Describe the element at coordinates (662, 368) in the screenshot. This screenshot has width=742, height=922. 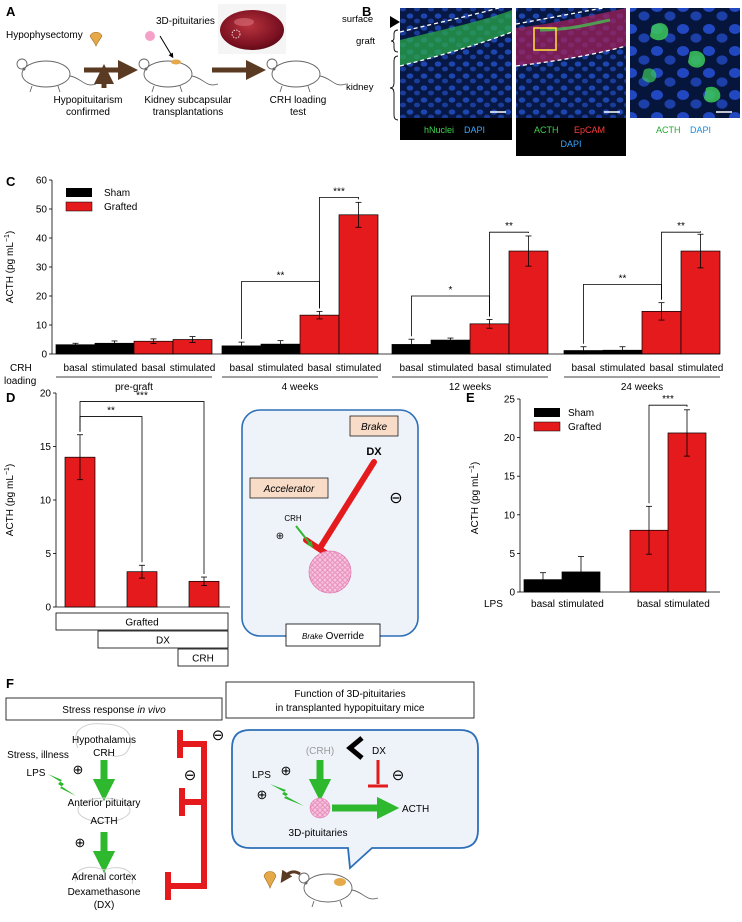
I see `c-bar-24-weeks-grafted-basal-label: basal` at that location.